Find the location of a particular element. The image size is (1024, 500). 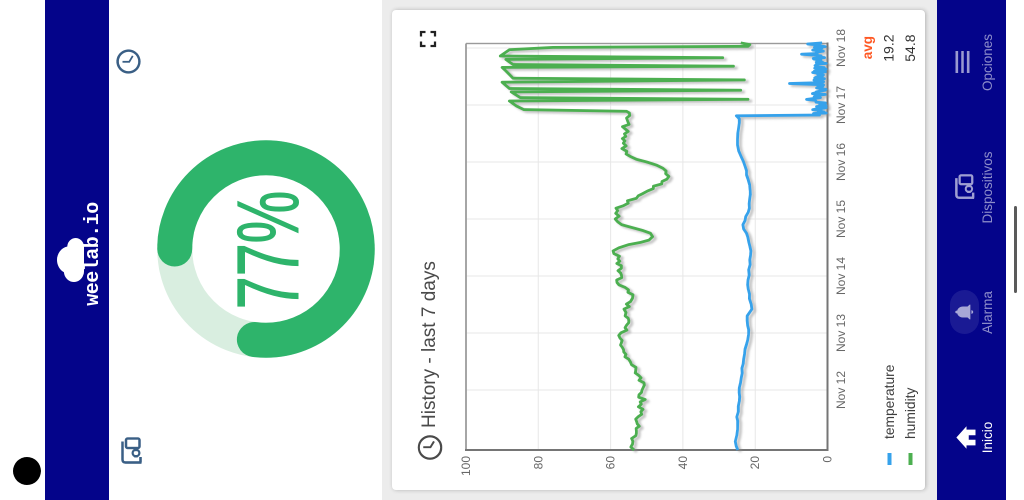

svg-text: Nov 16 is located at coordinates (841, 162).